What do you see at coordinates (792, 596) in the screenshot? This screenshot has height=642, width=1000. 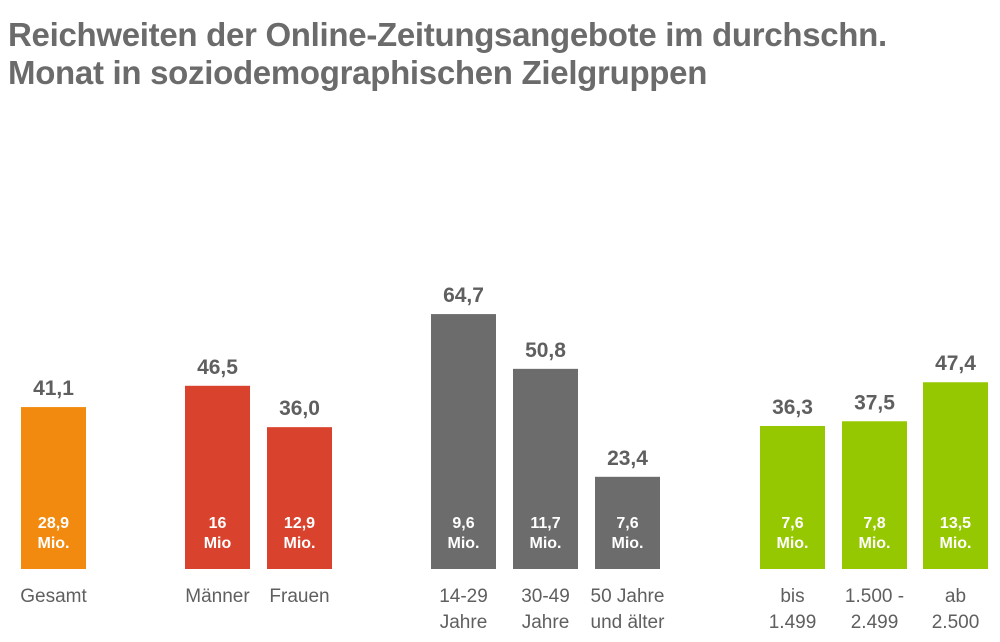 I see `x-tick-label: bis` at bounding box center [792, 596].